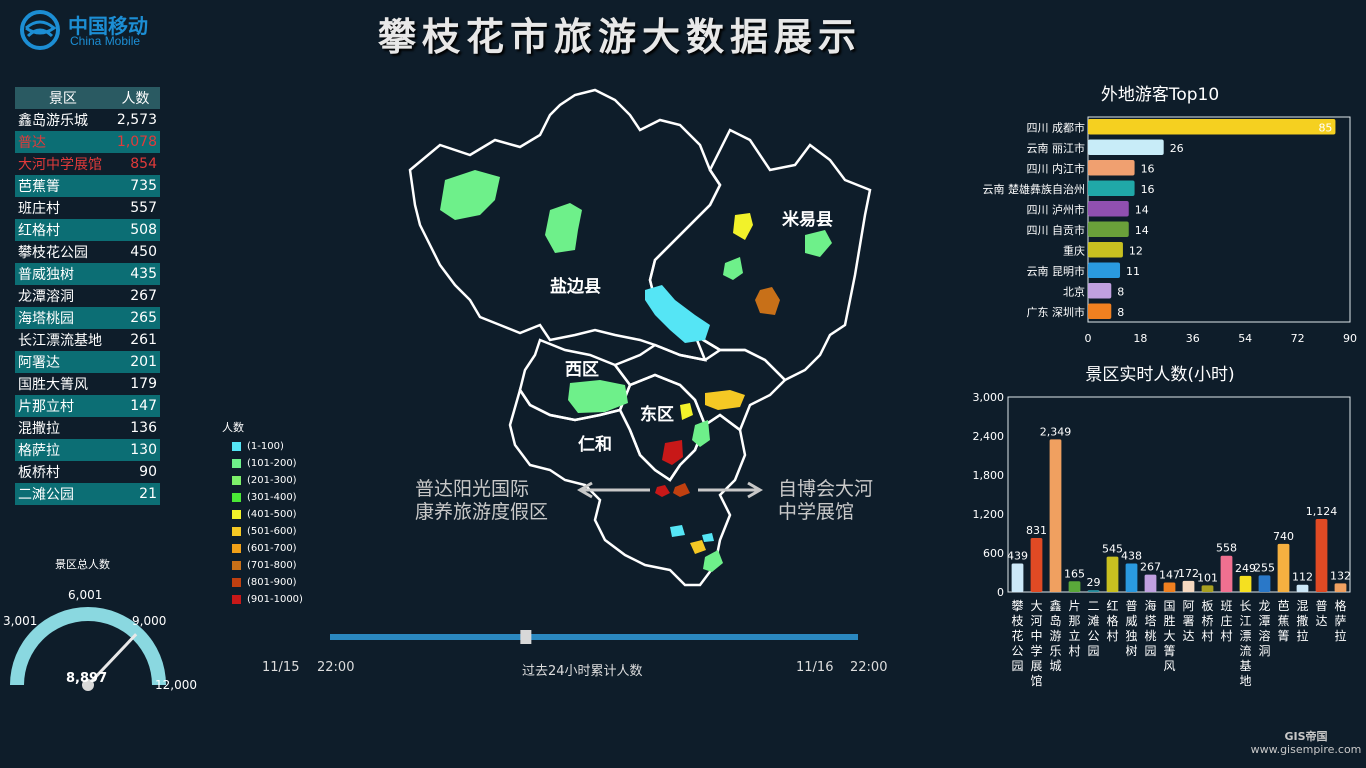 This screenshot has height=768, width=1366. Describe the element at coordinates (619, 36) in the screenshot. I see `page-title: 攀枝花市旅游大数据展示` at that location.